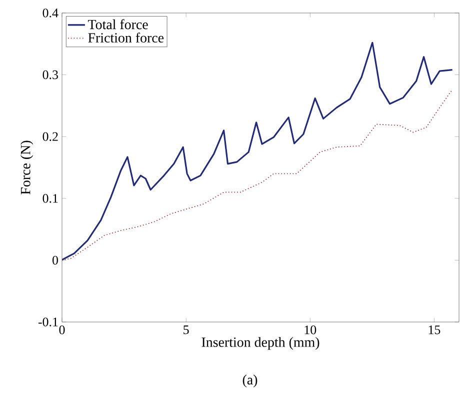  I want to click on x-tick-label: 15, so click(434, 330).